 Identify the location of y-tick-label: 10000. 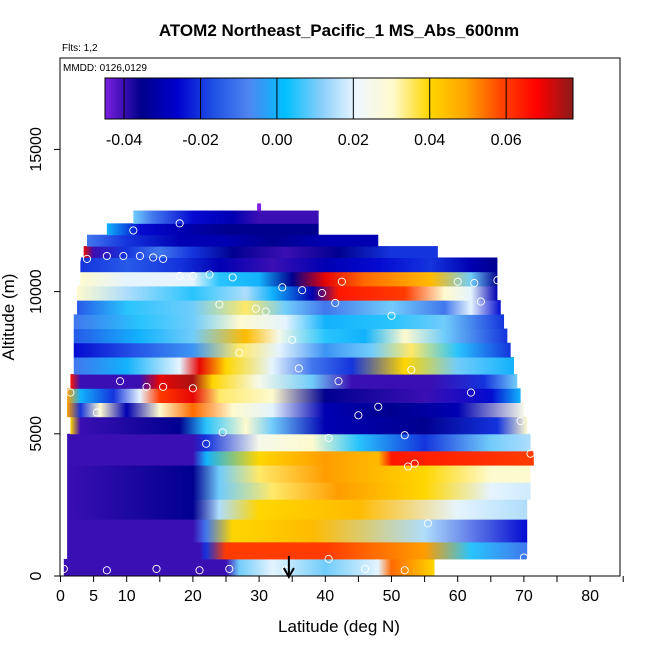
(36, 291).